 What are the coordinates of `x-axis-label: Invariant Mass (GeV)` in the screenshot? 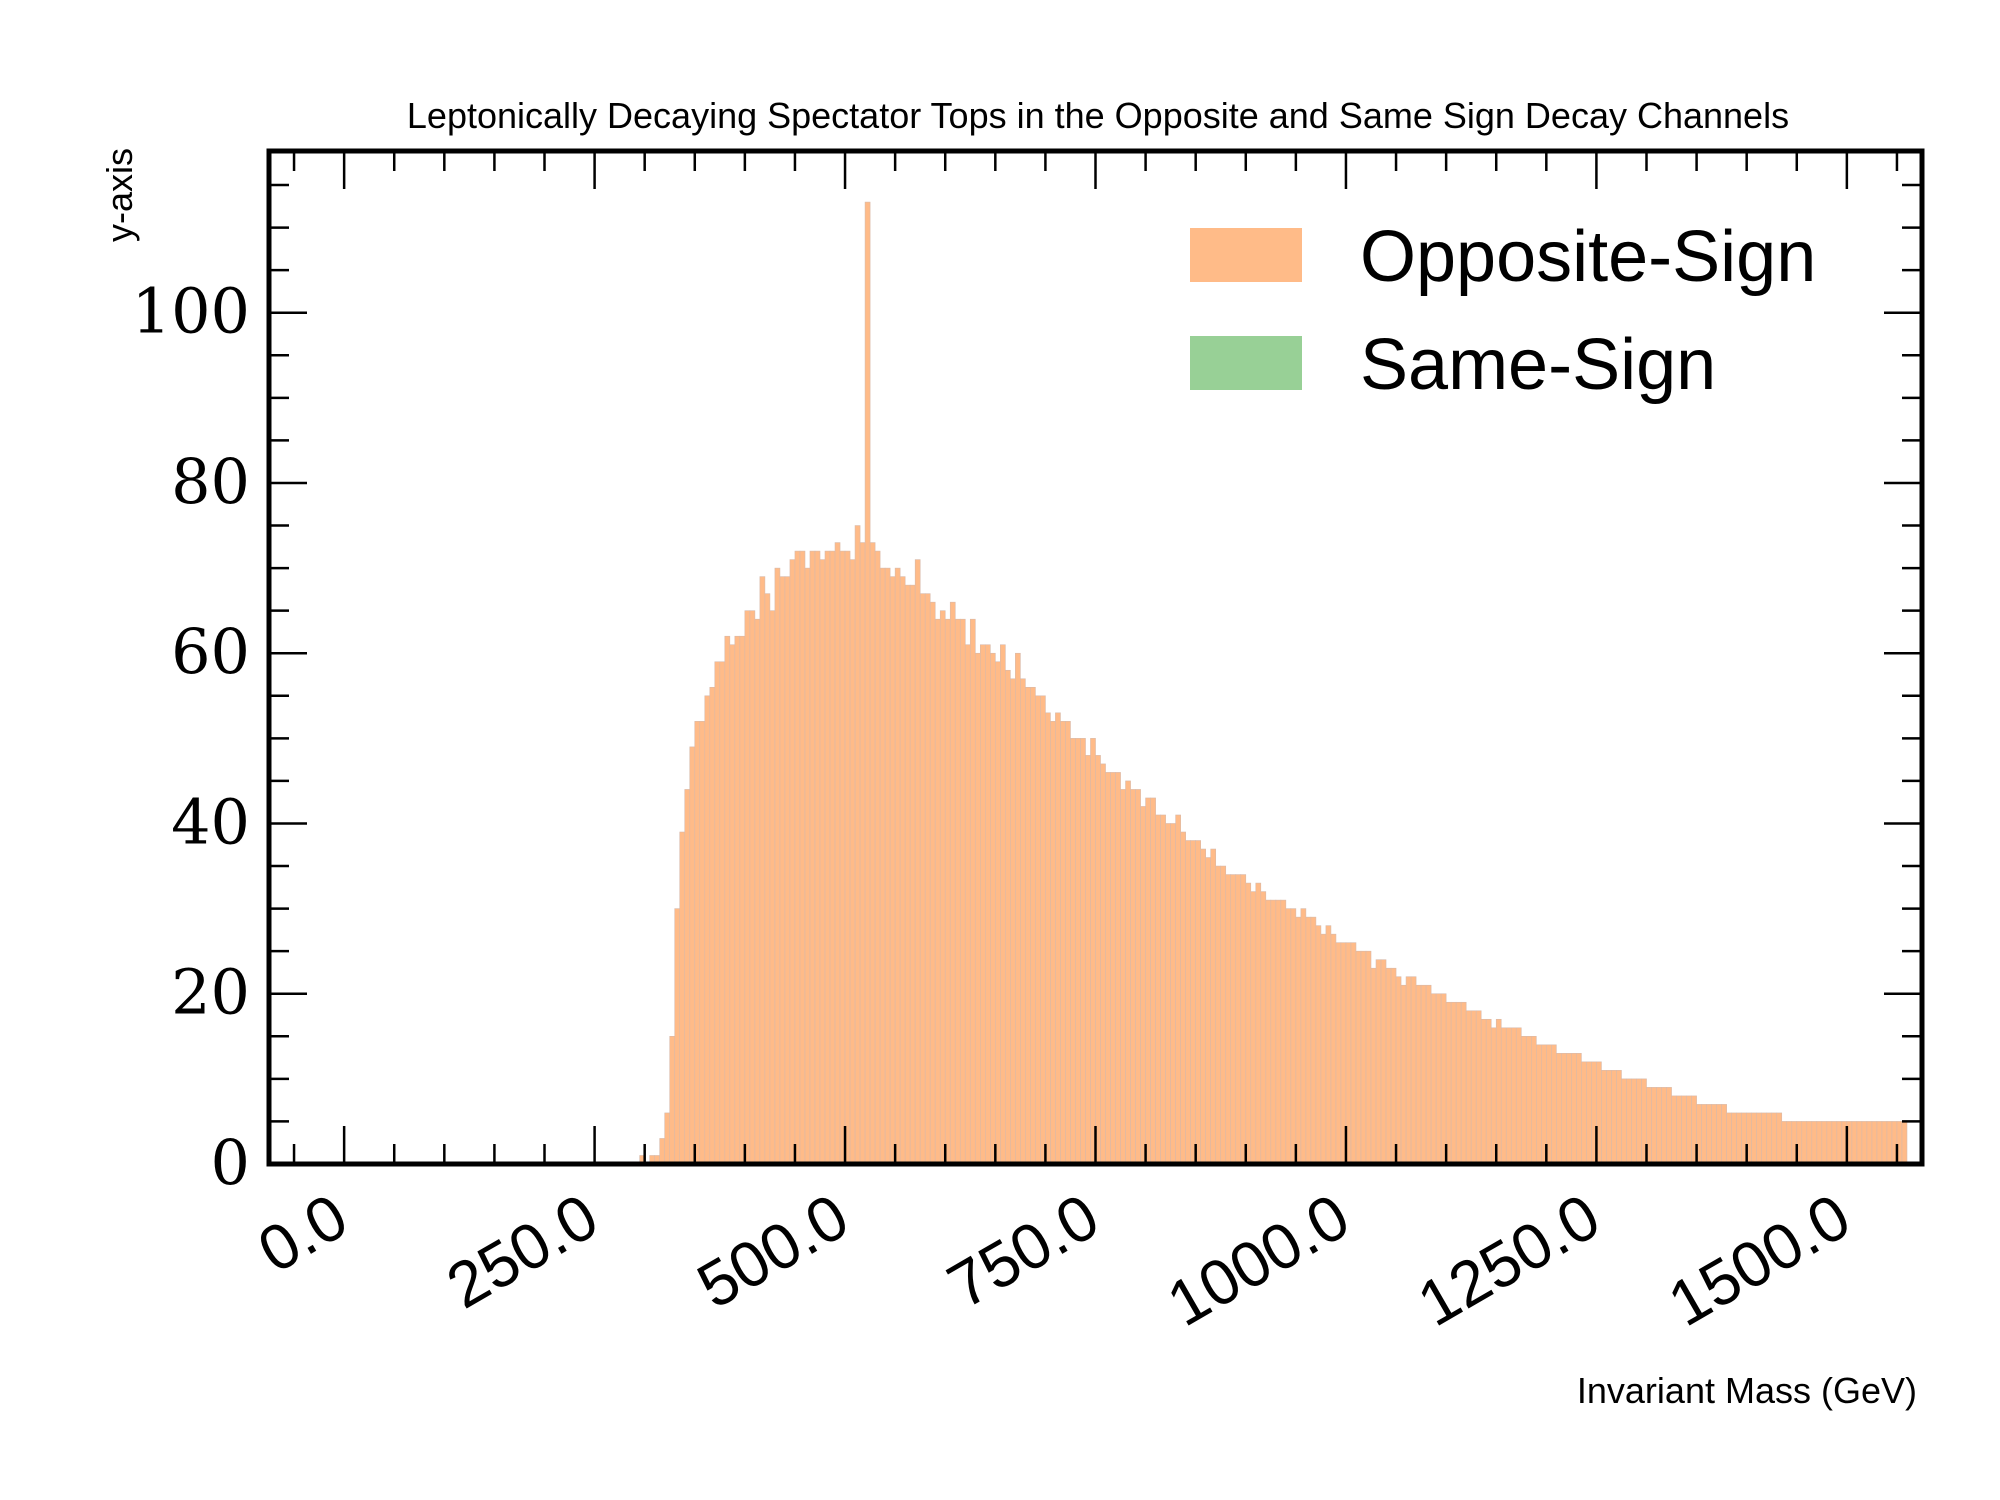 It's located at (1747, 1390).